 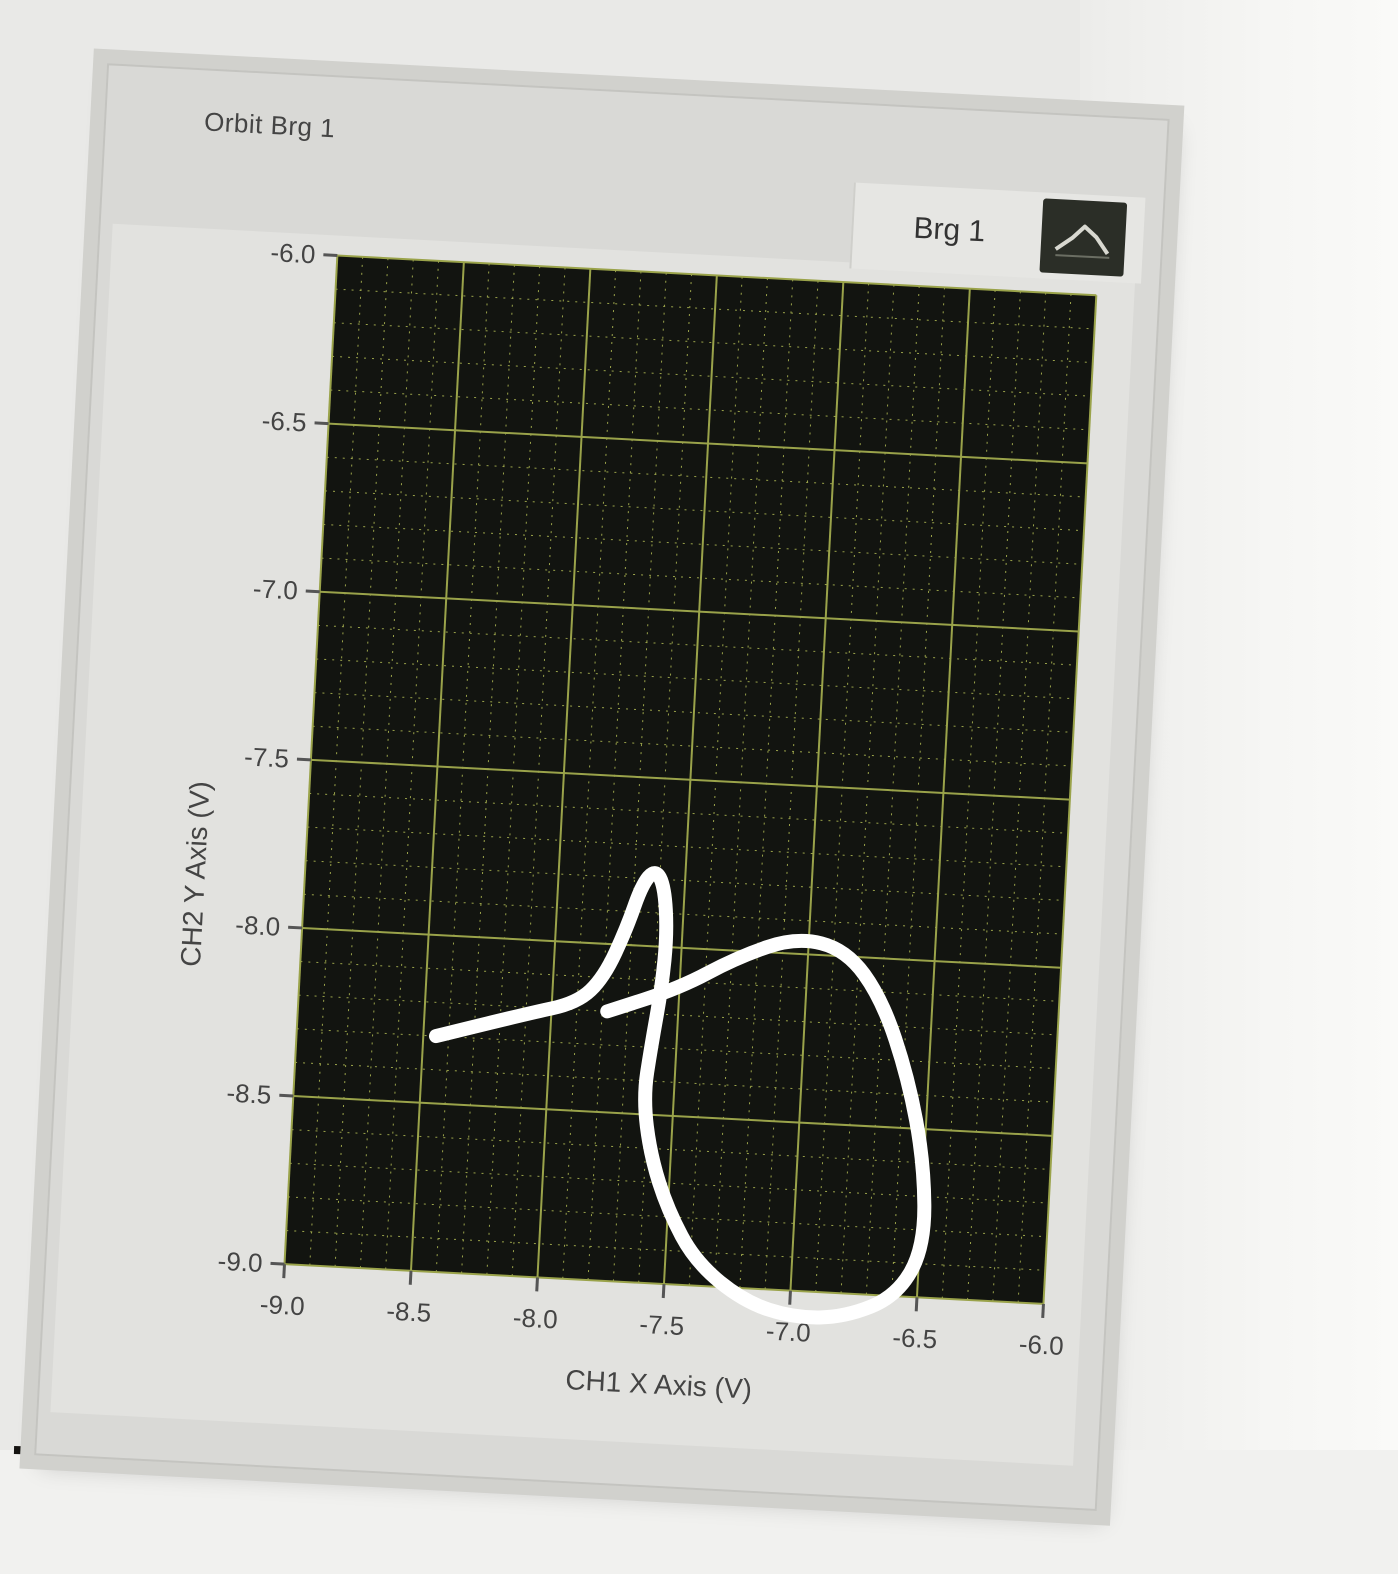 I want to click on grid-line-x, so click(x=1070, y=799).